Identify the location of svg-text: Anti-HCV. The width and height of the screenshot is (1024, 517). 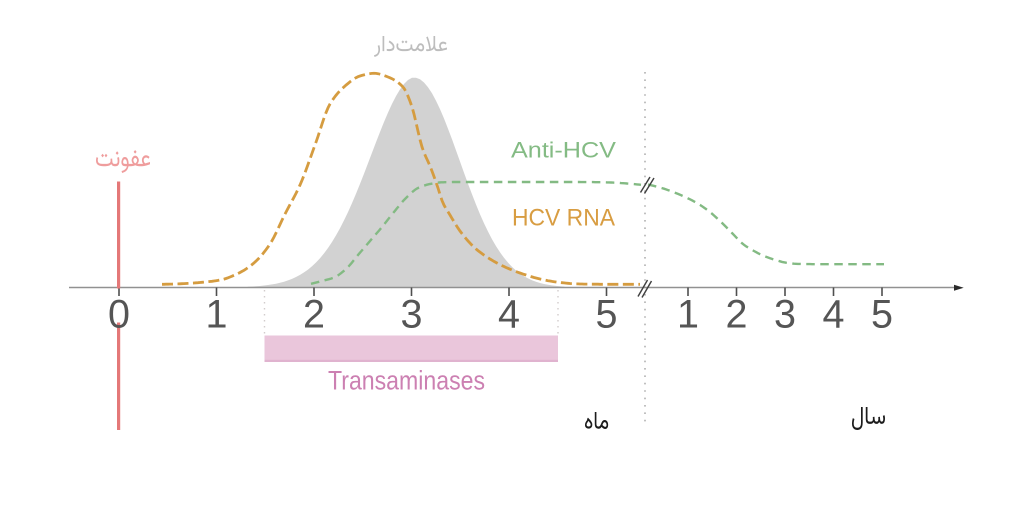
(563, 150).